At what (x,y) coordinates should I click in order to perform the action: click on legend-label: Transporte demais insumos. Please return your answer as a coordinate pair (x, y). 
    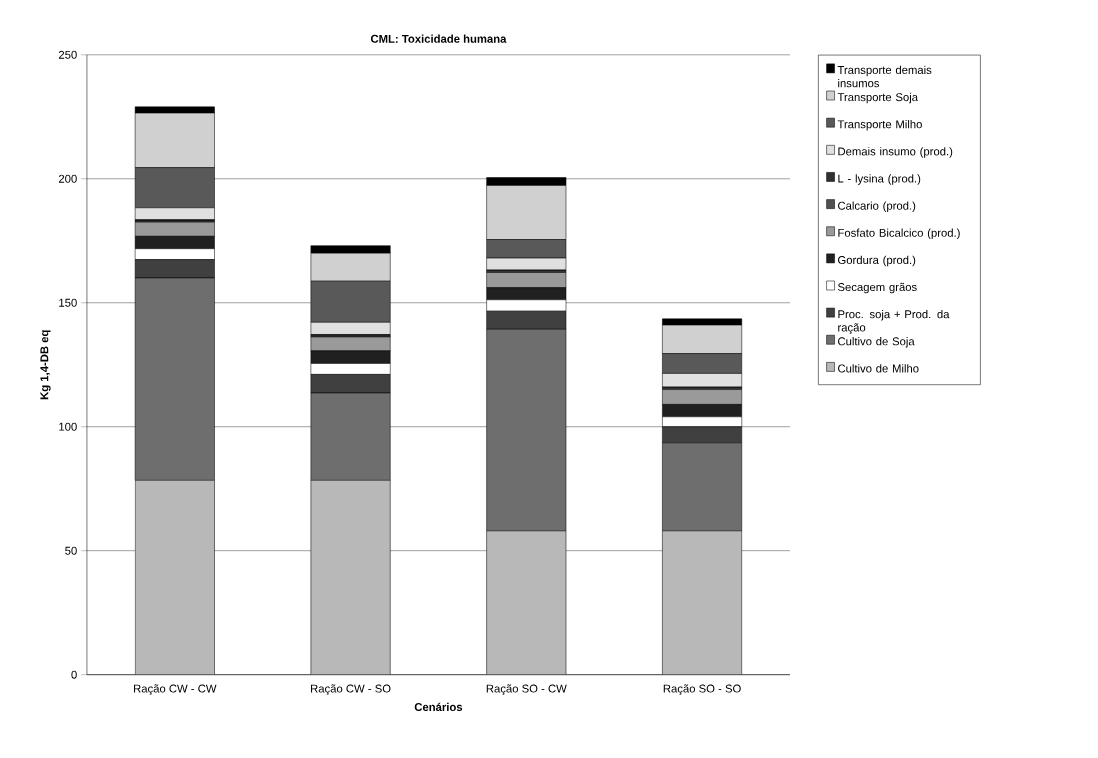
    Looking at the image, I should click on (884, 76).